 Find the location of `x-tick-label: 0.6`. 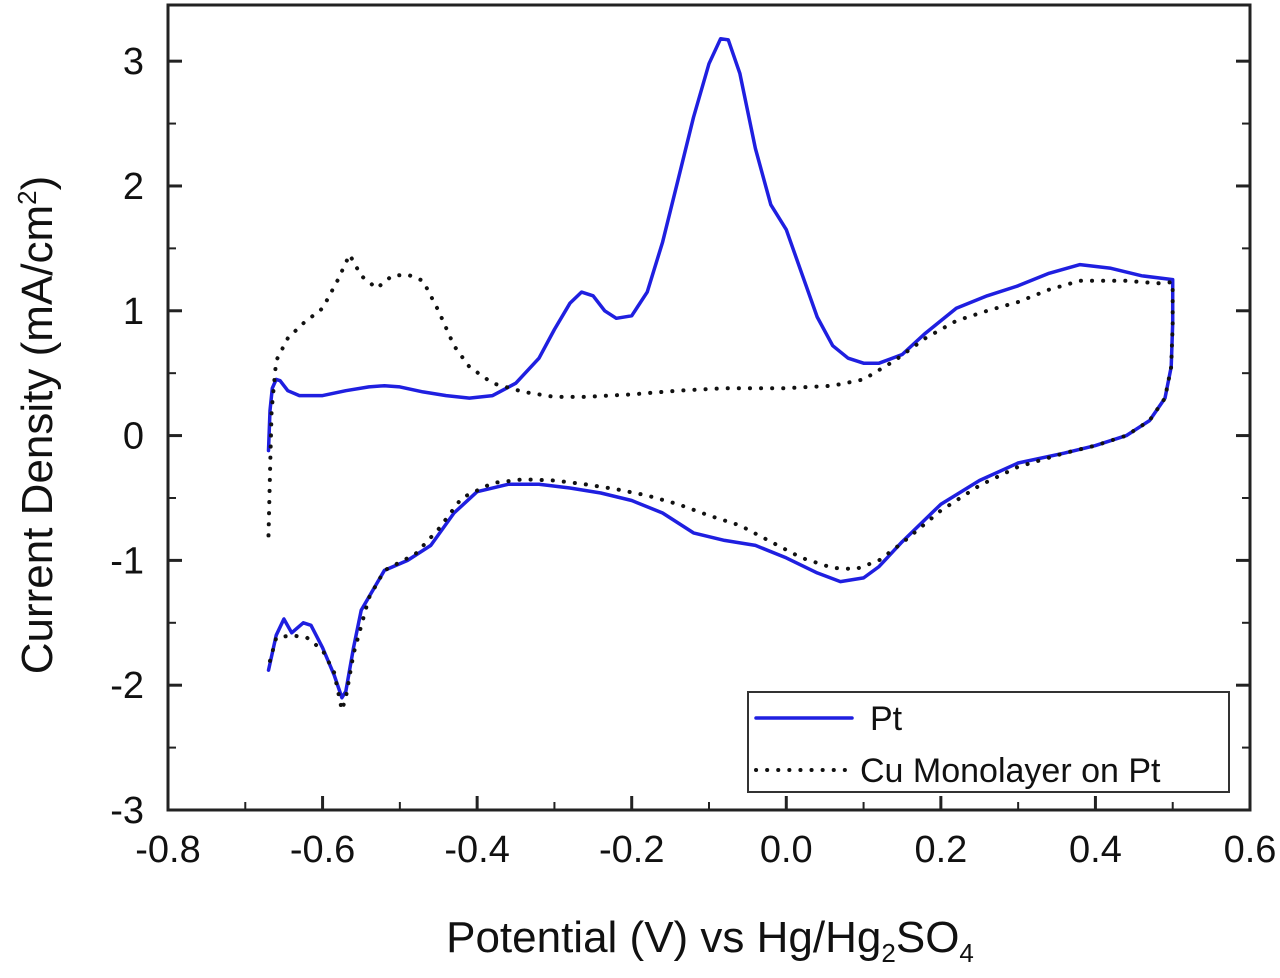

x-tick-label: 0.6 is located at coordinates (1250, 850).